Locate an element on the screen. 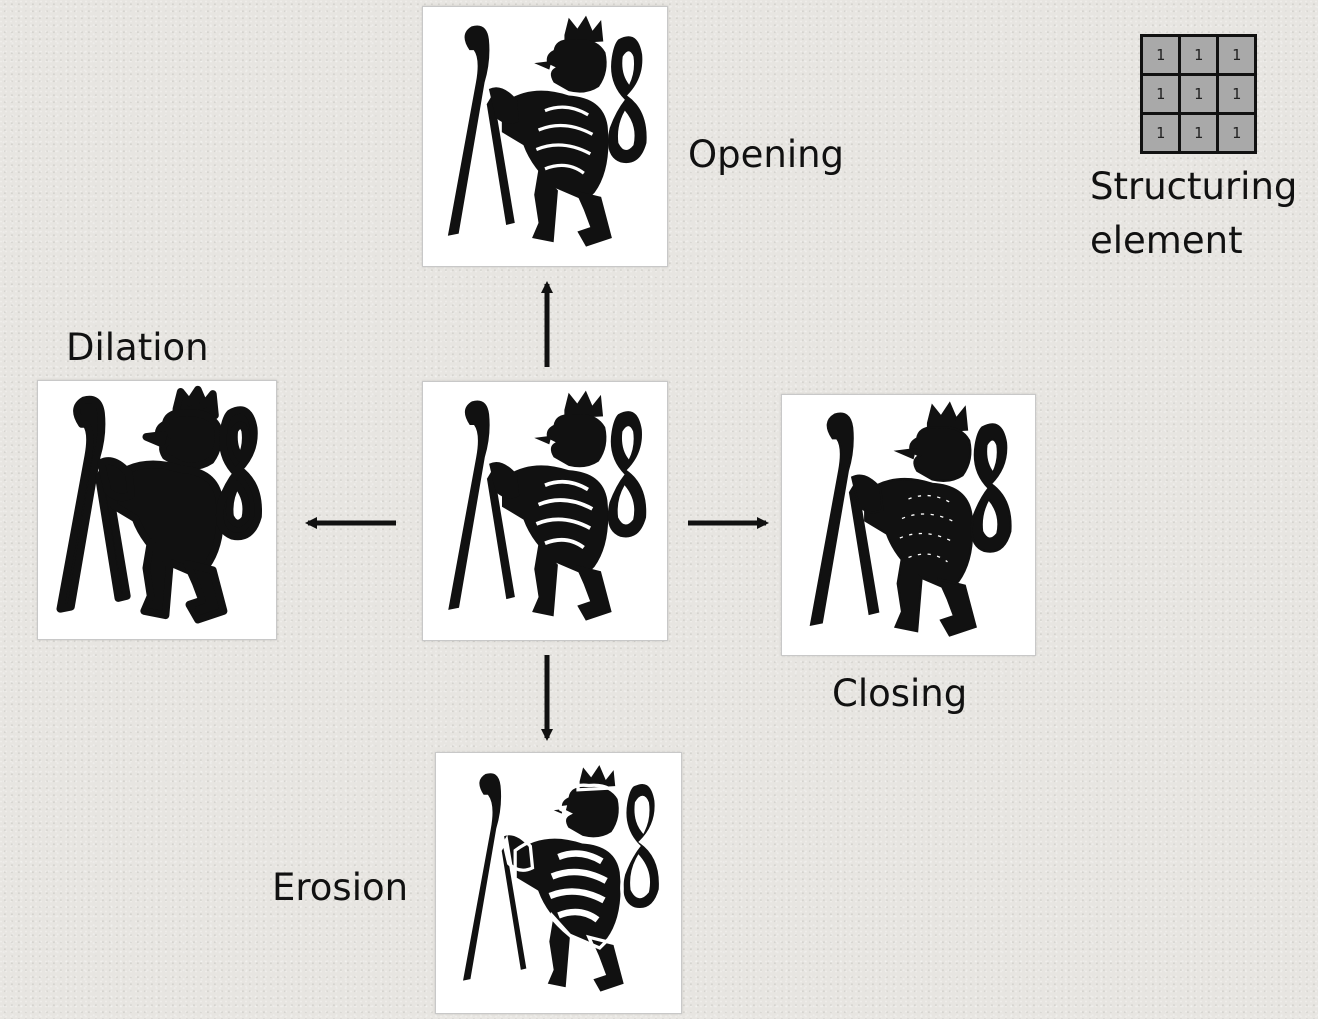 The width and height of the screenshot is (1318, 1019). original-image is located at coordinates (545, 511).